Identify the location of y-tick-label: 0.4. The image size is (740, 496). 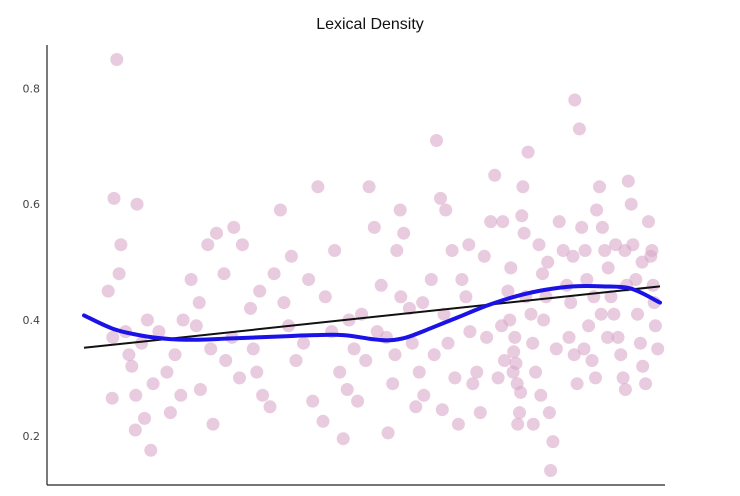
(32, 320).